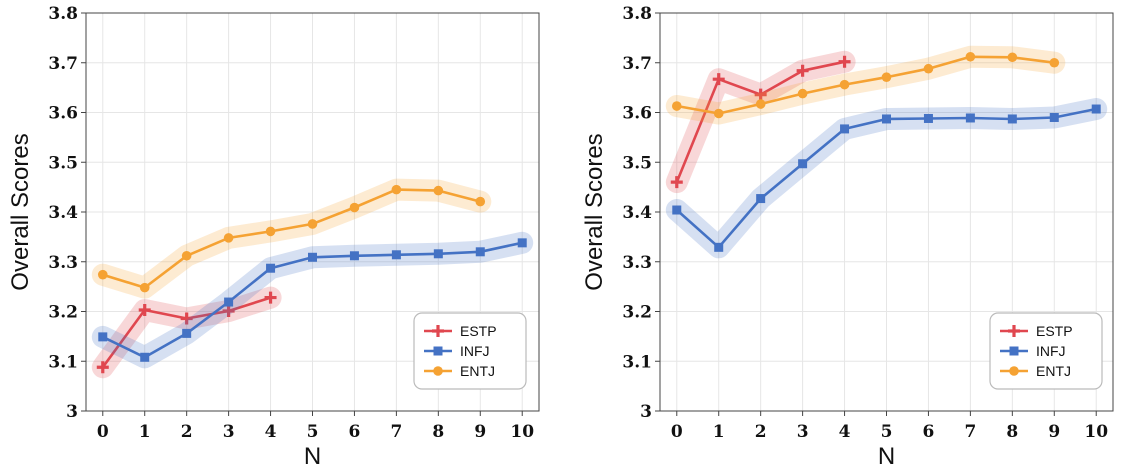 The height and width of the screenshot is (474, 1124). Describe the element at coordinates (637, 163) in the screenshot. I see `y-tick-label-3-5: 3.5` at that location.